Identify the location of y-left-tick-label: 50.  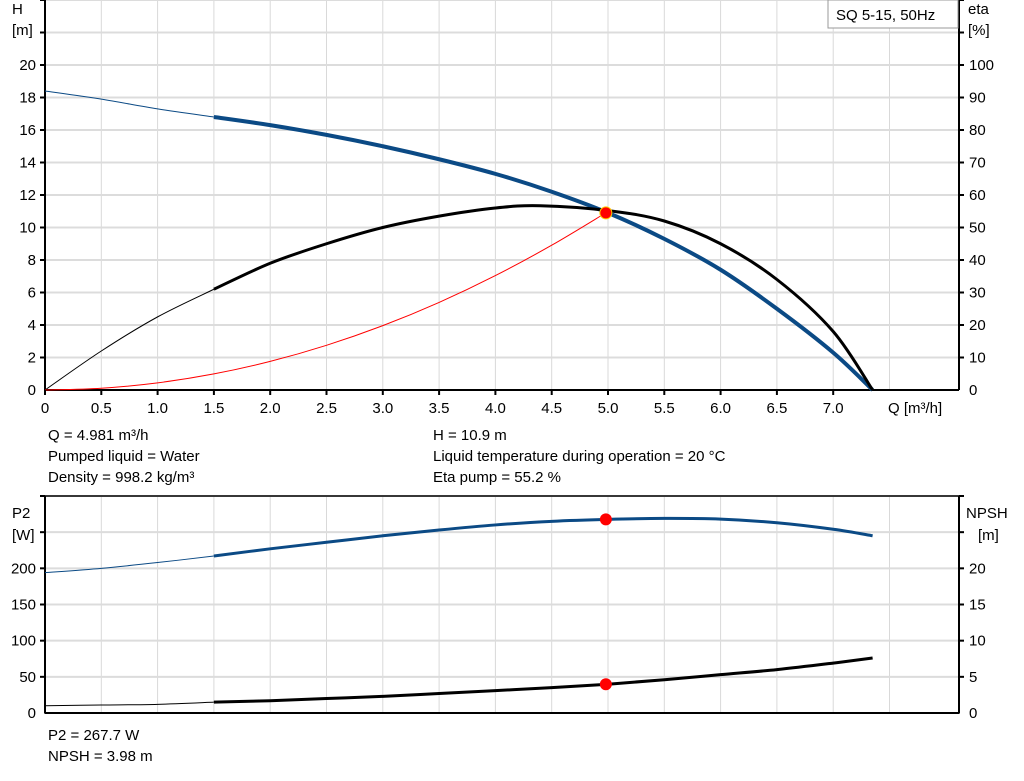
(27, 677).